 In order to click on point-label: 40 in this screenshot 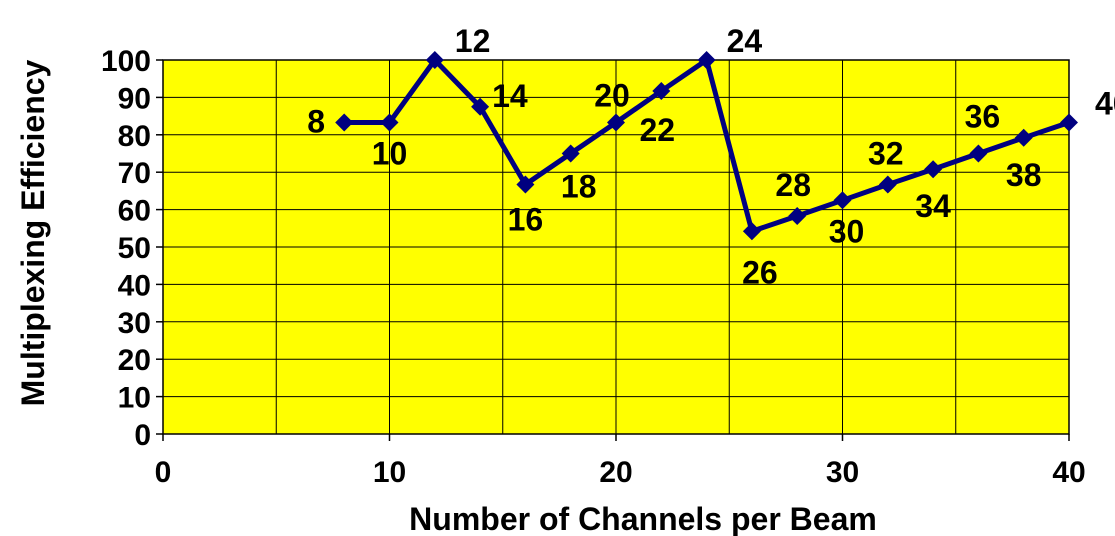, I will do `click(1105, 103)`.